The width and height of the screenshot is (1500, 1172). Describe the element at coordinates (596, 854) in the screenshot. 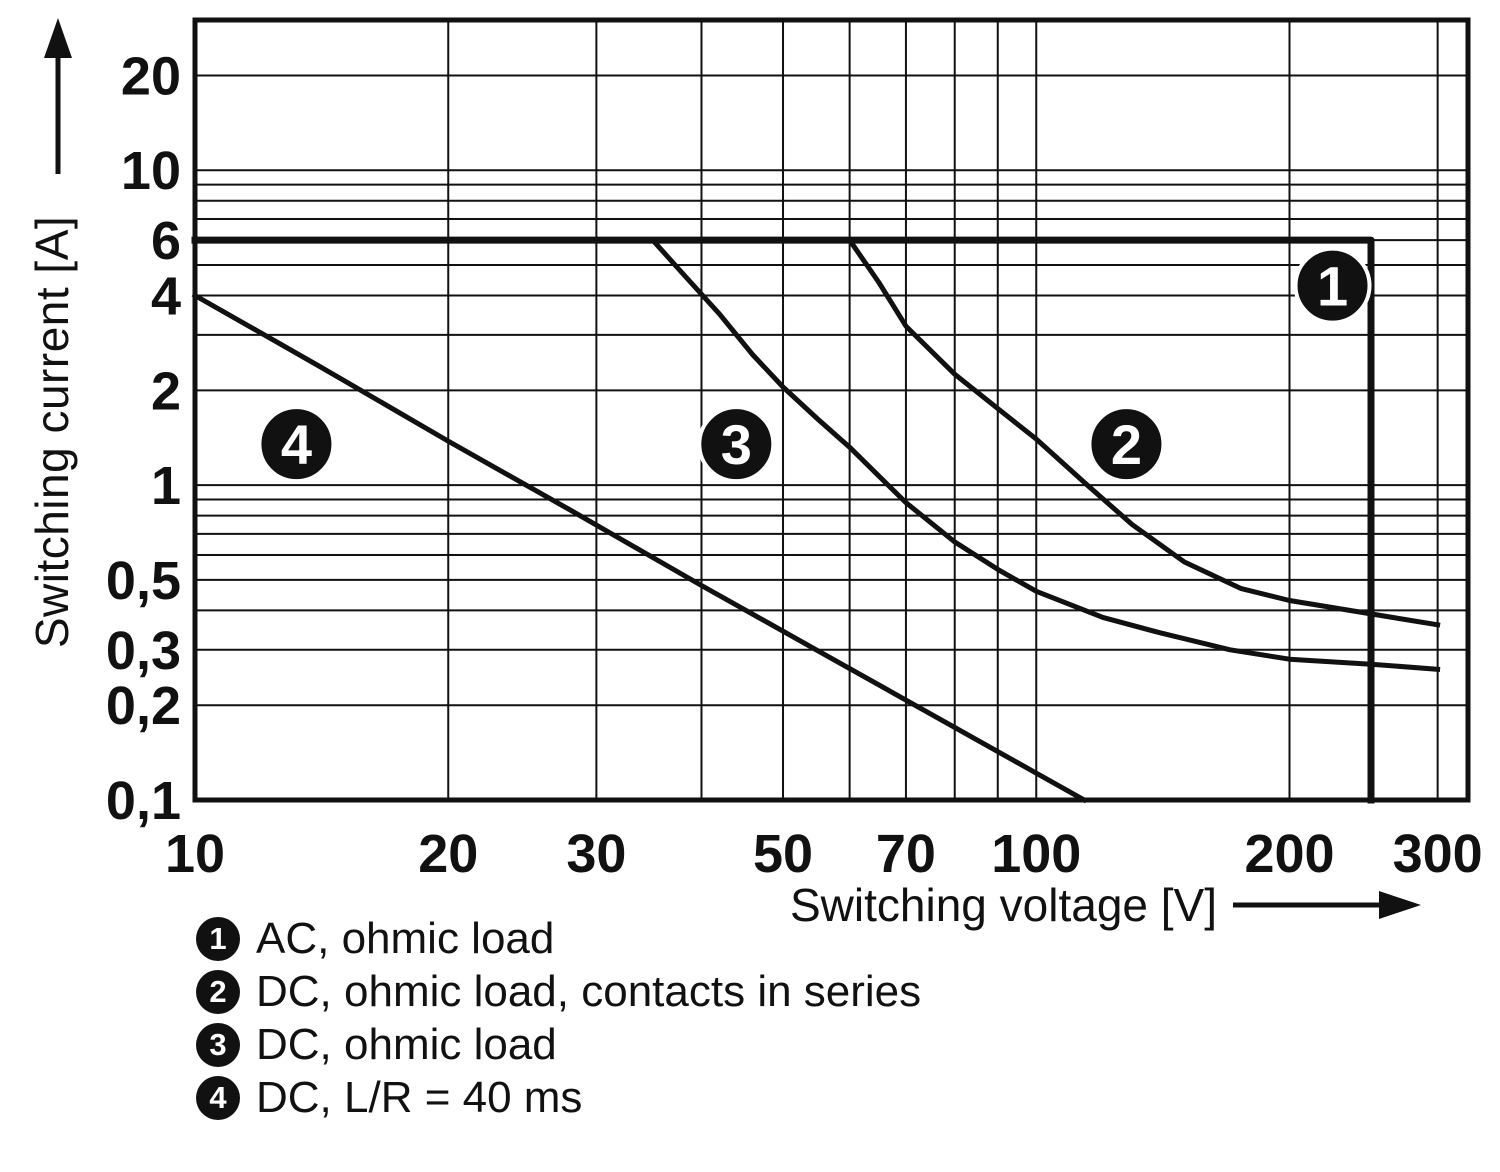

I see `x-tick-label: 30` at that location.